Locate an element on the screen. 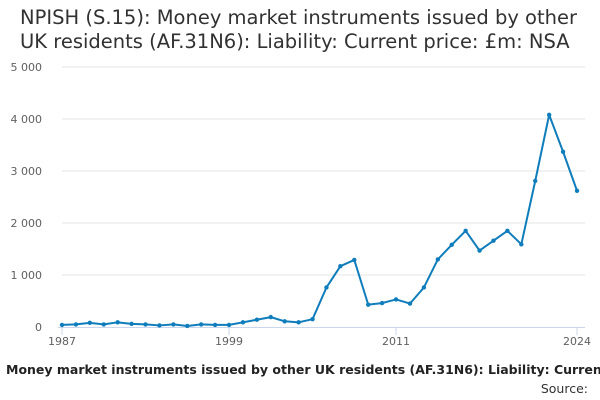 This screenshot has height=400, width=600. source-label: Source: is located at coordinates (564, 388).